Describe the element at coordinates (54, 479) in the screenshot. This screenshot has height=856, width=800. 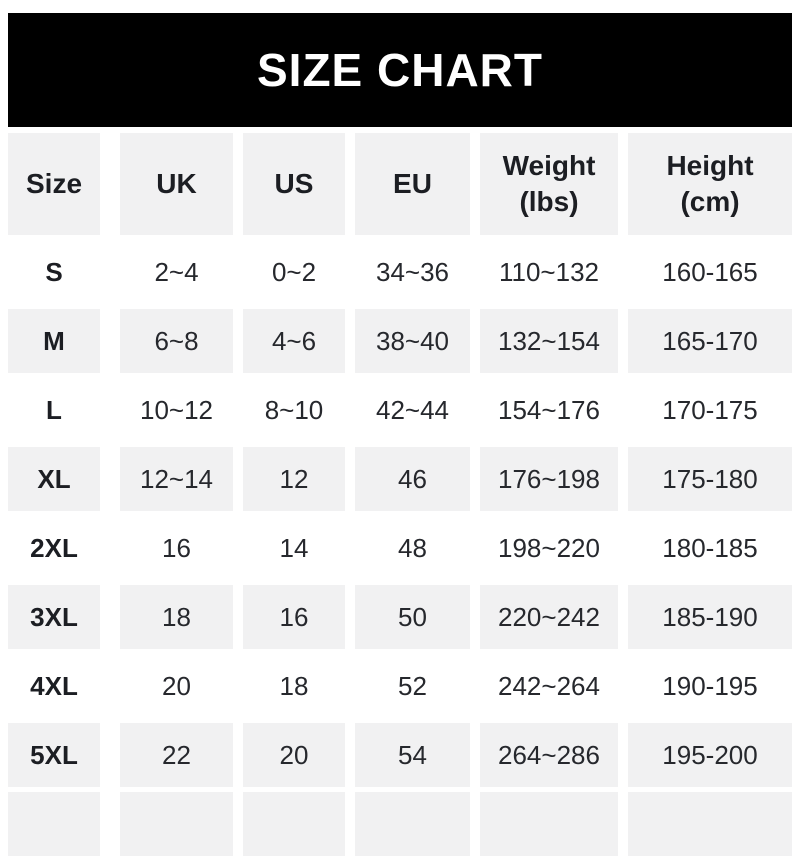
I see `cell-size-xl: XL` at that location.